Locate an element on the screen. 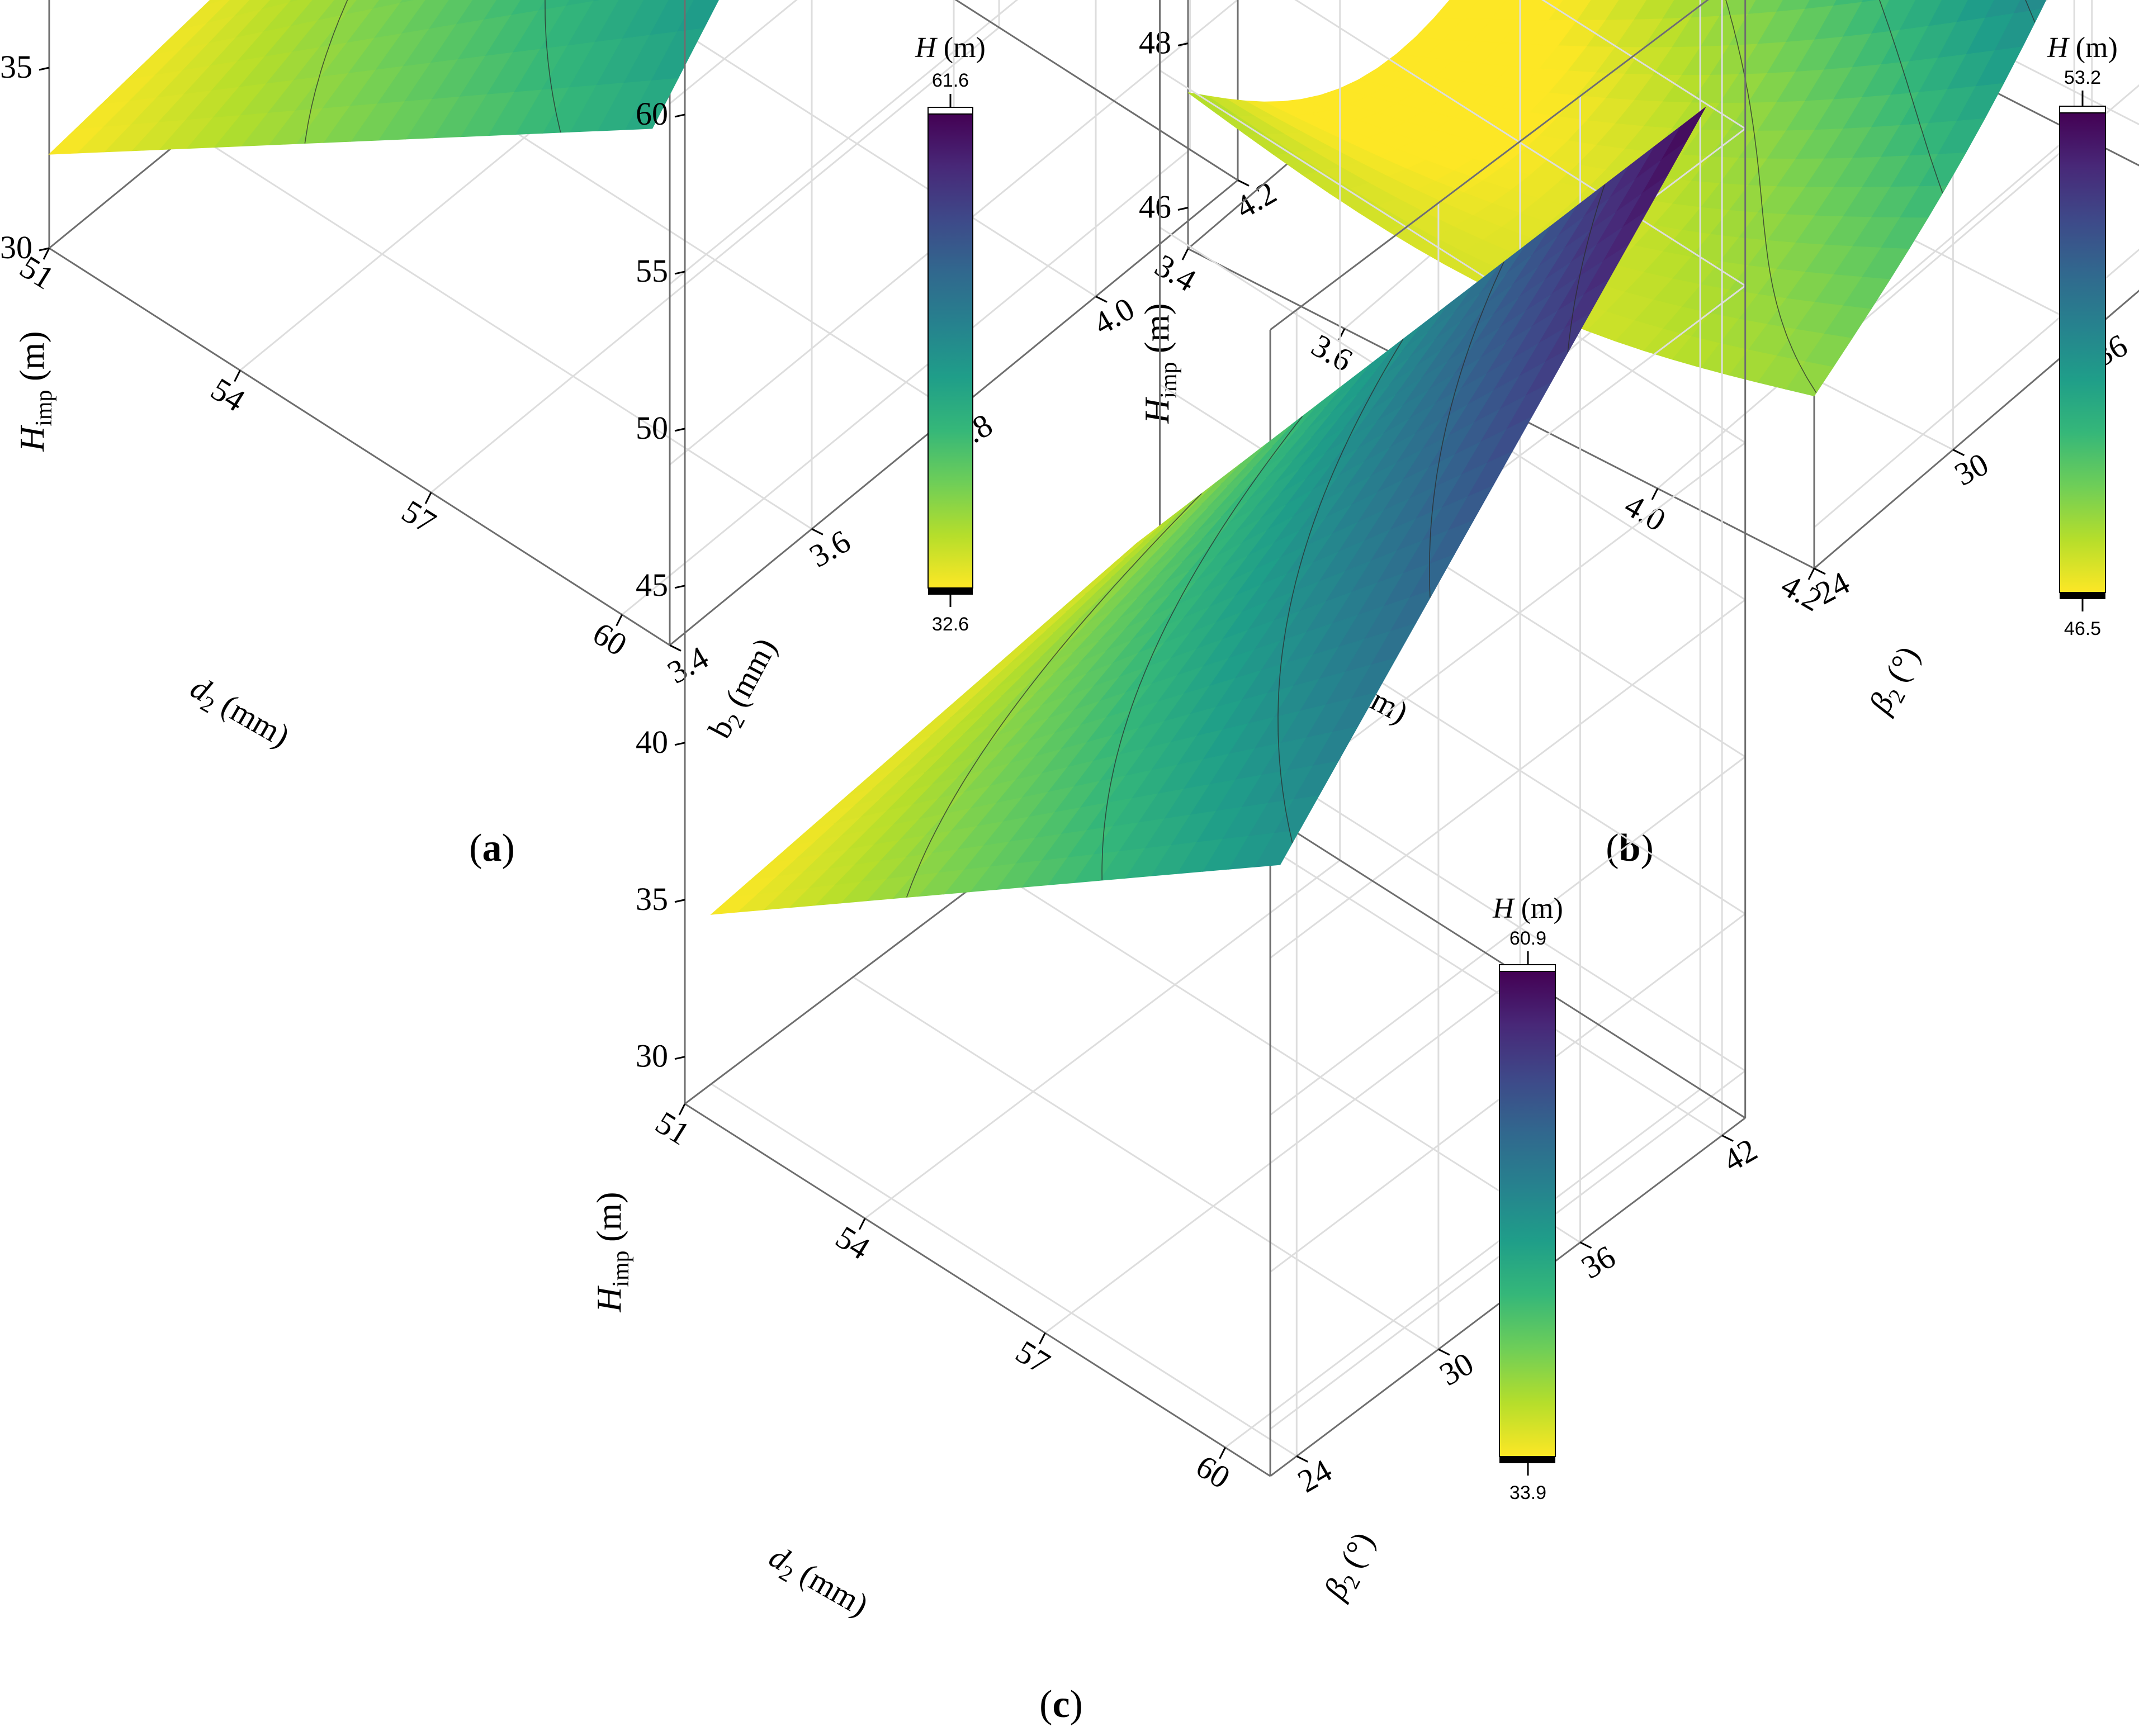  panel-a-colorbar-cap-bottom is located at coordinates (951, 592).